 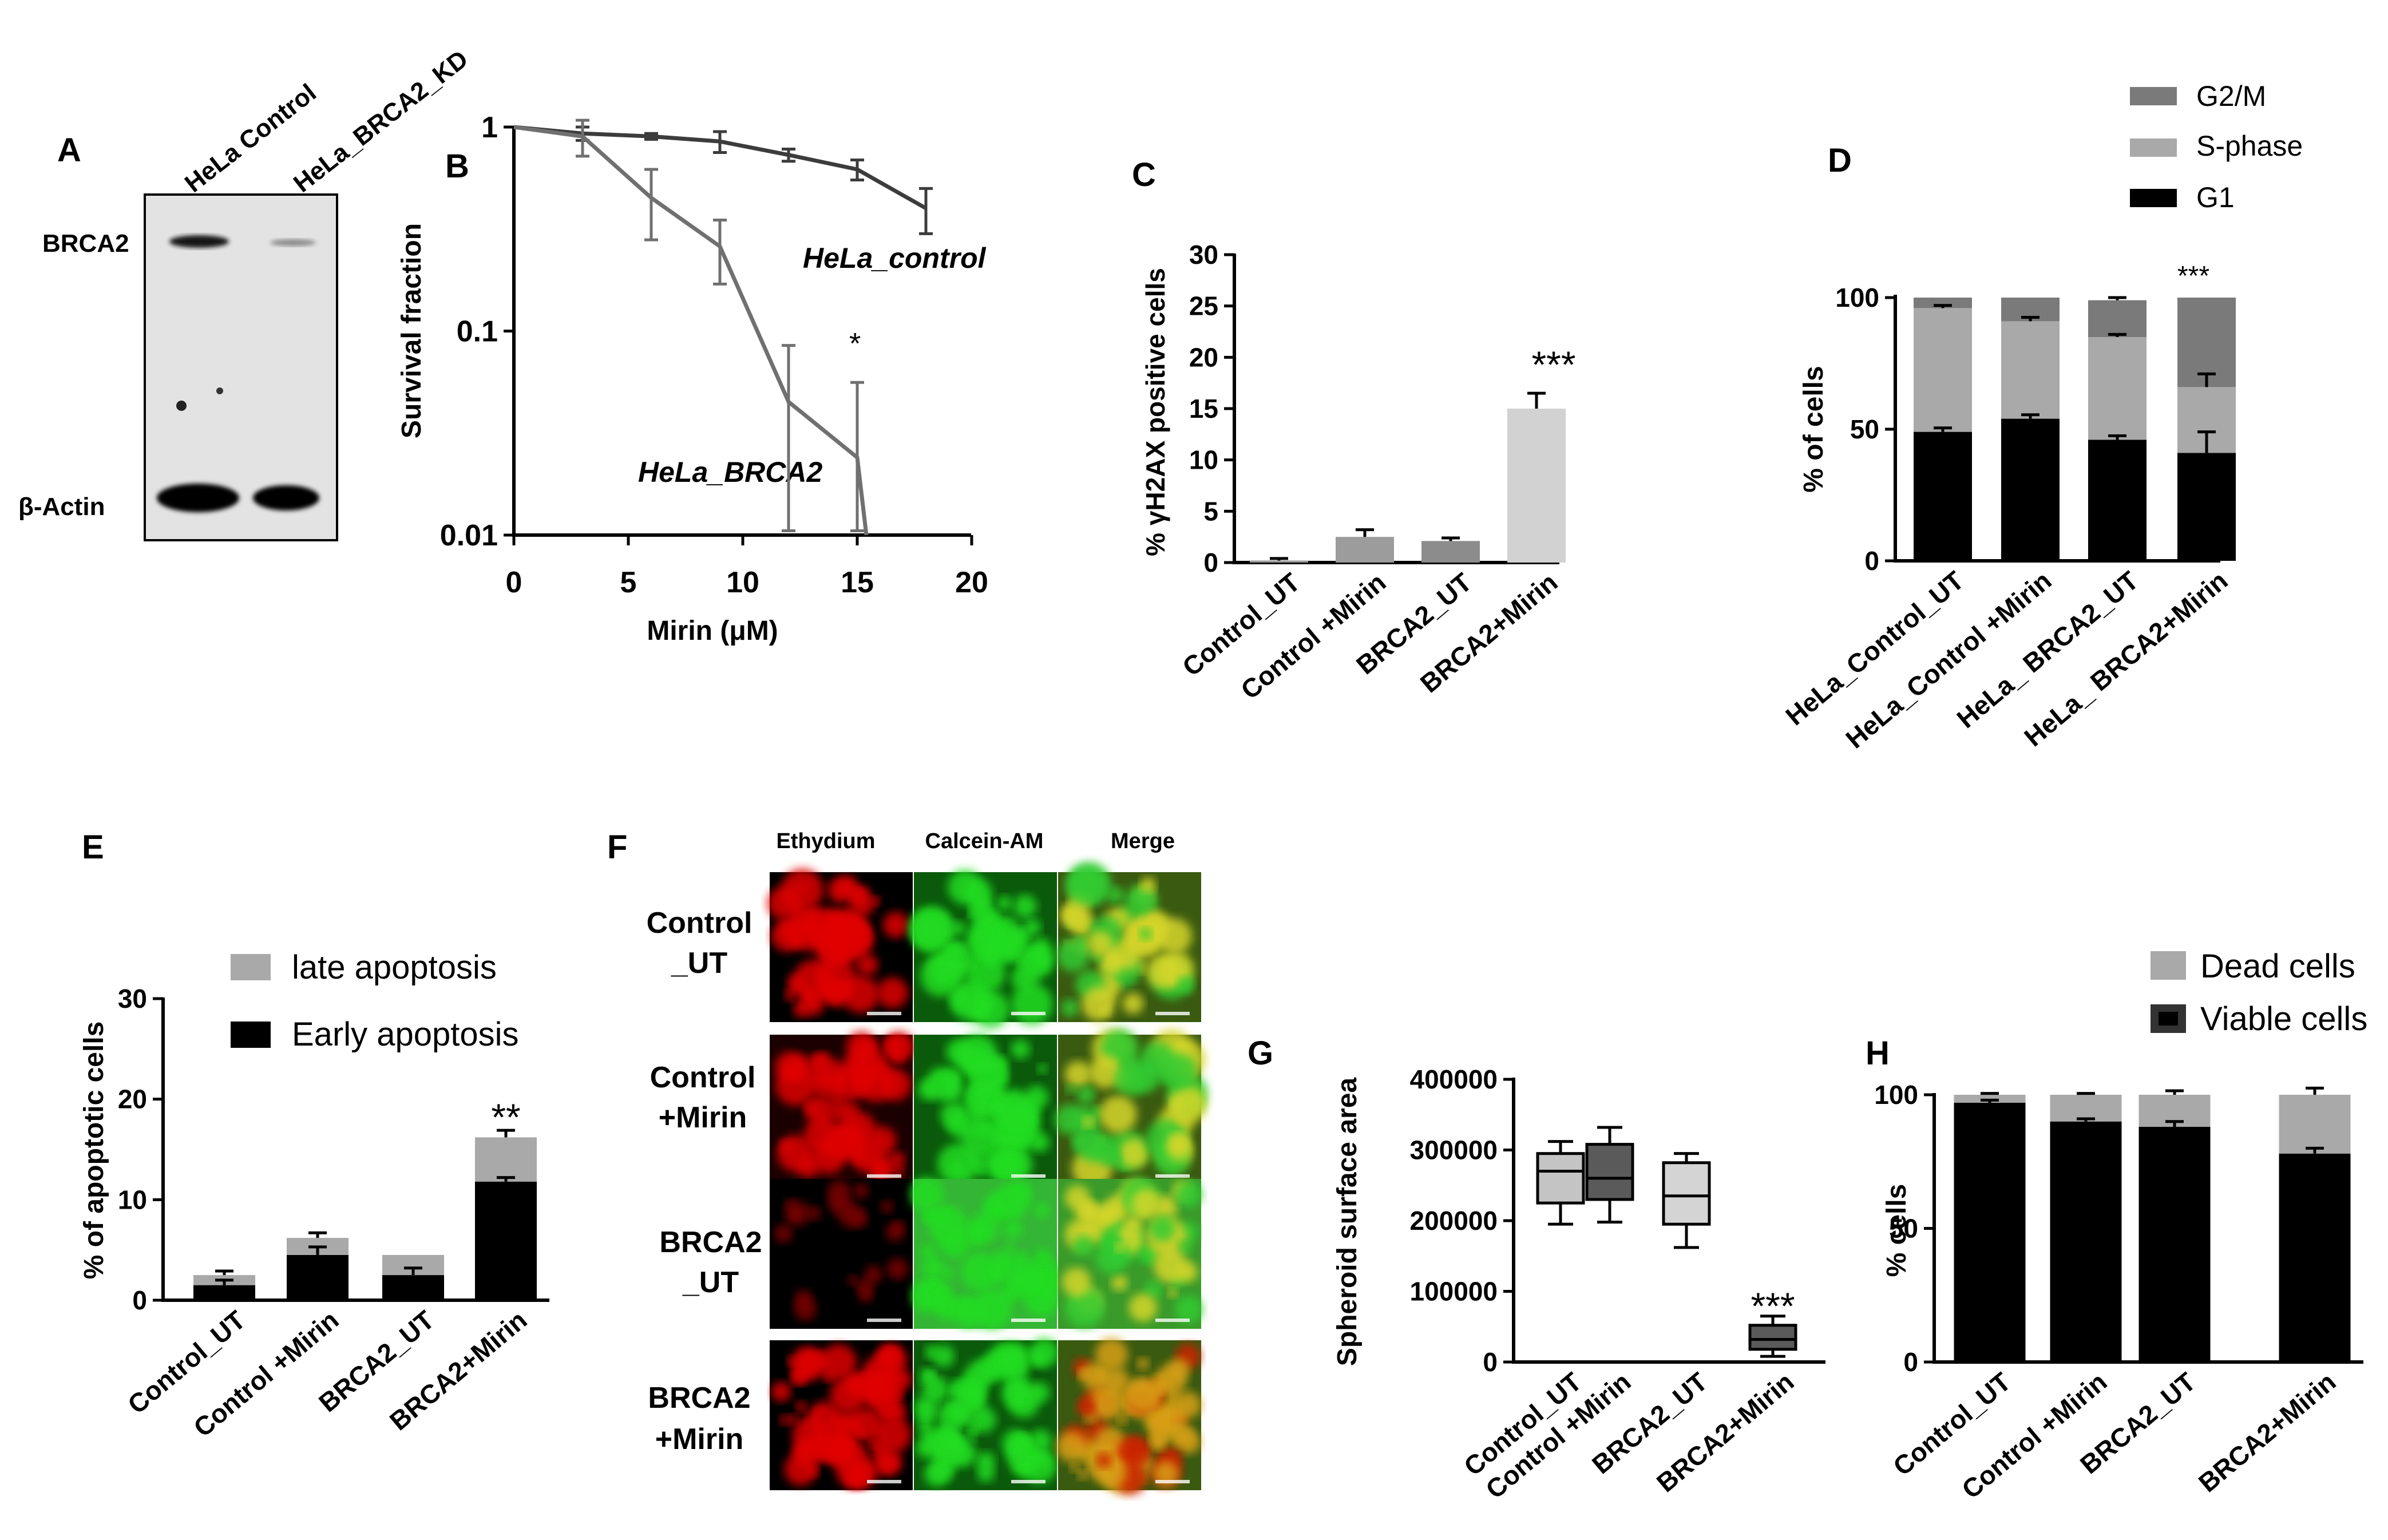 I want to click on y-tick-label: 400000, so click(x=1454, y=1079).